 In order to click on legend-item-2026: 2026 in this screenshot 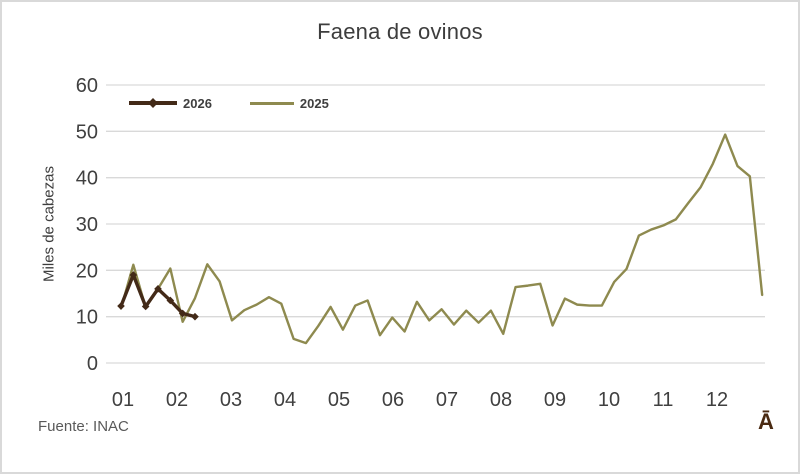, I will do `click(170, 103)`.